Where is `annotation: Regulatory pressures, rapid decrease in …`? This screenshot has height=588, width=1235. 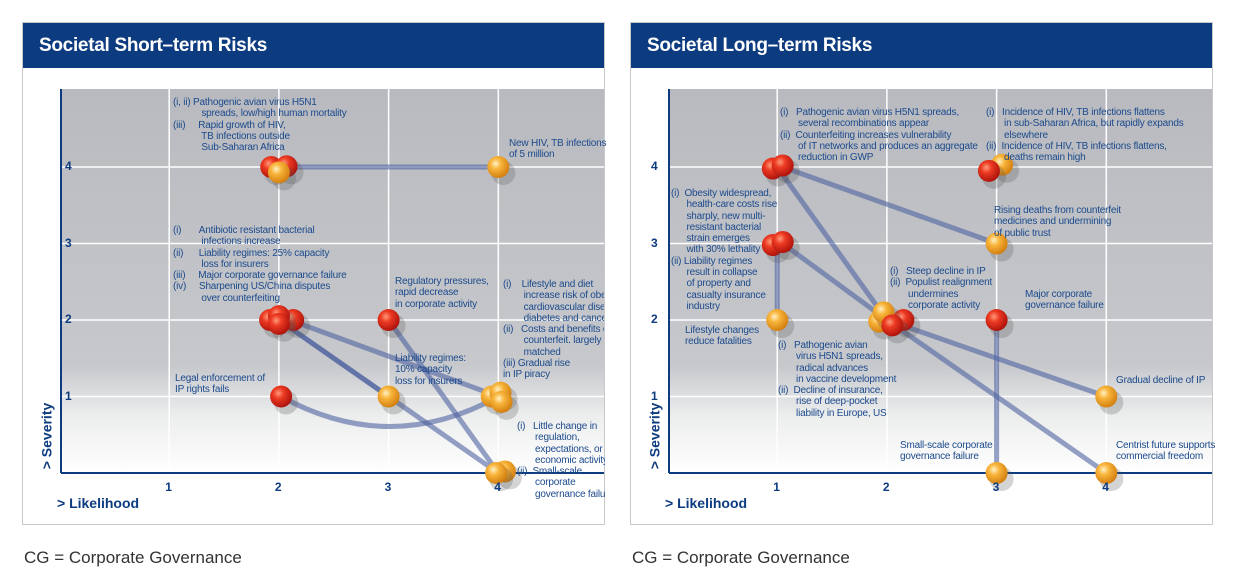
annotation: Regulatory pressures, rapid decrease in … is located at coordinates (442, 293).